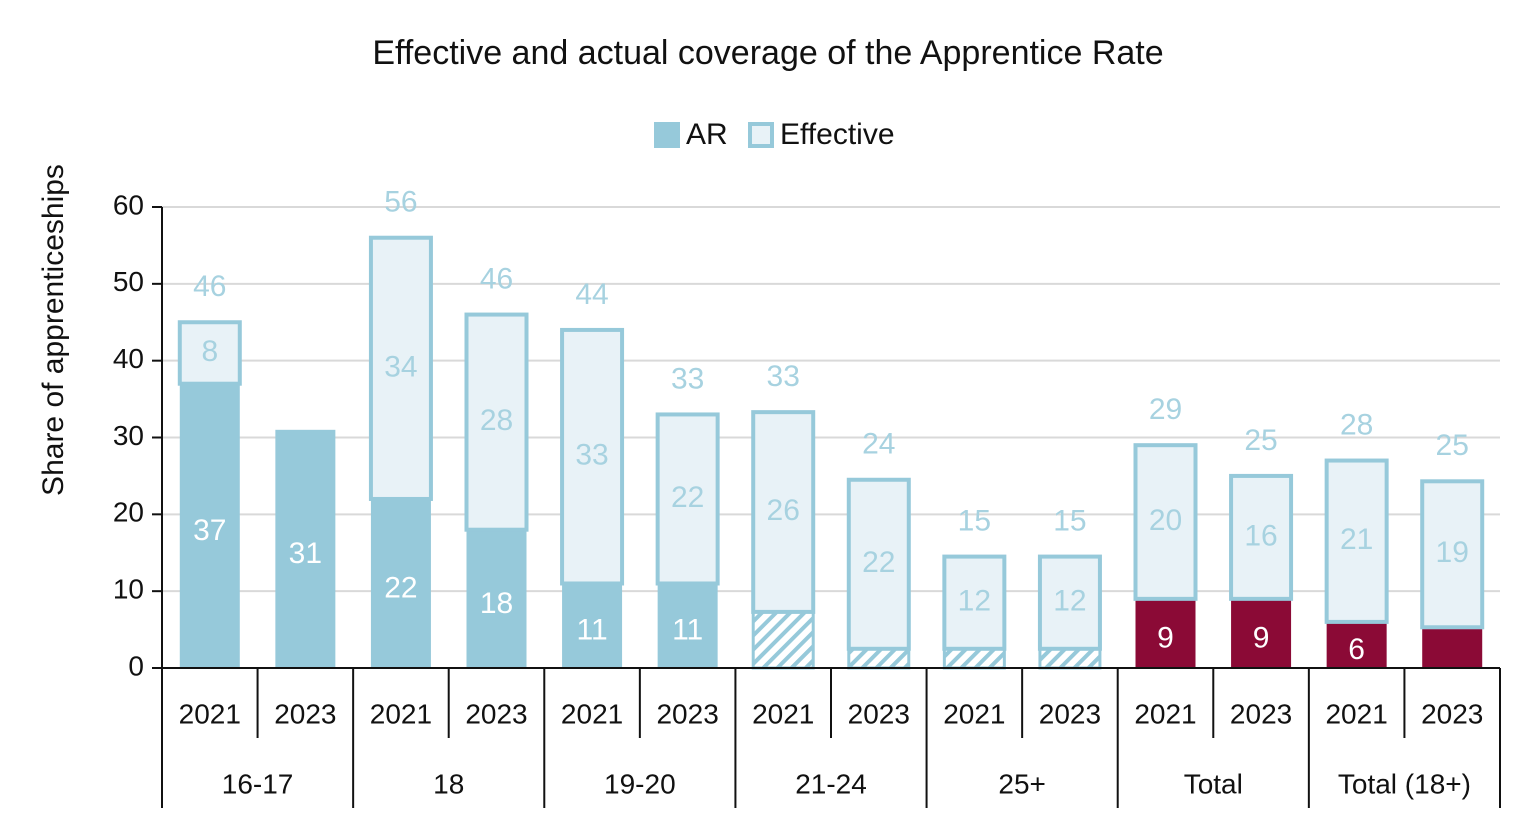 The height and width of the screenshot is (826, 1536). I want to click on group-label: 16-17, so click(258, 783).